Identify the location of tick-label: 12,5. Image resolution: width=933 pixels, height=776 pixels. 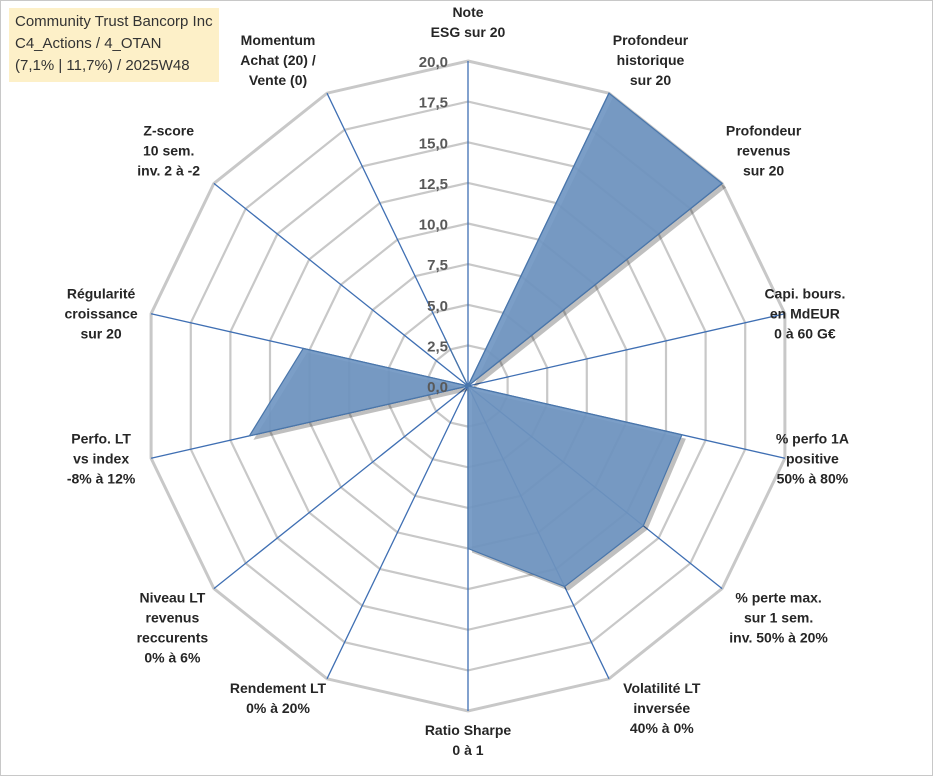
(433, 184).